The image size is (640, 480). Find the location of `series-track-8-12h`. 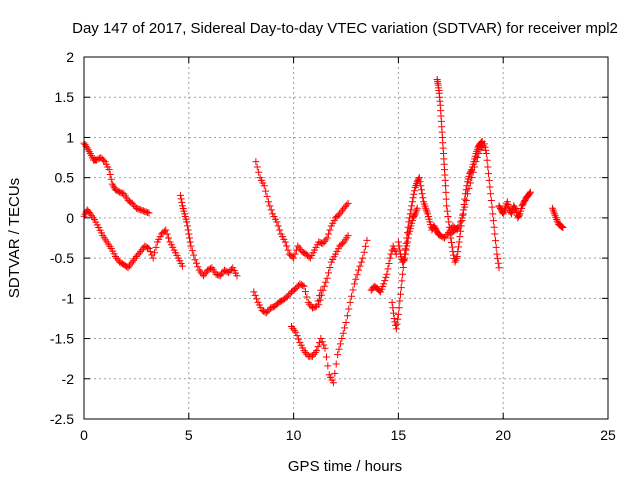

series-track-8-12h is located at coordinates (302, 210).